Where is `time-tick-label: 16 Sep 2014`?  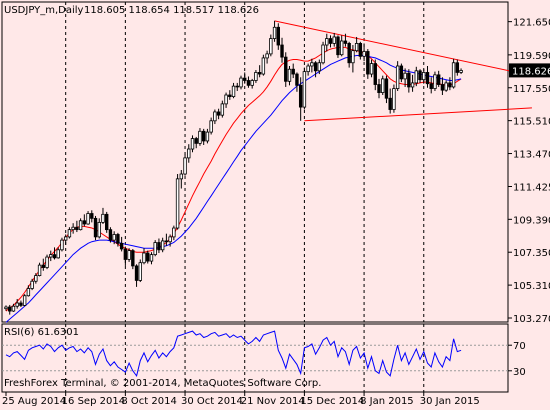
time-tick-label: 16 Sep 2014 is located at coordinates (93, 401).